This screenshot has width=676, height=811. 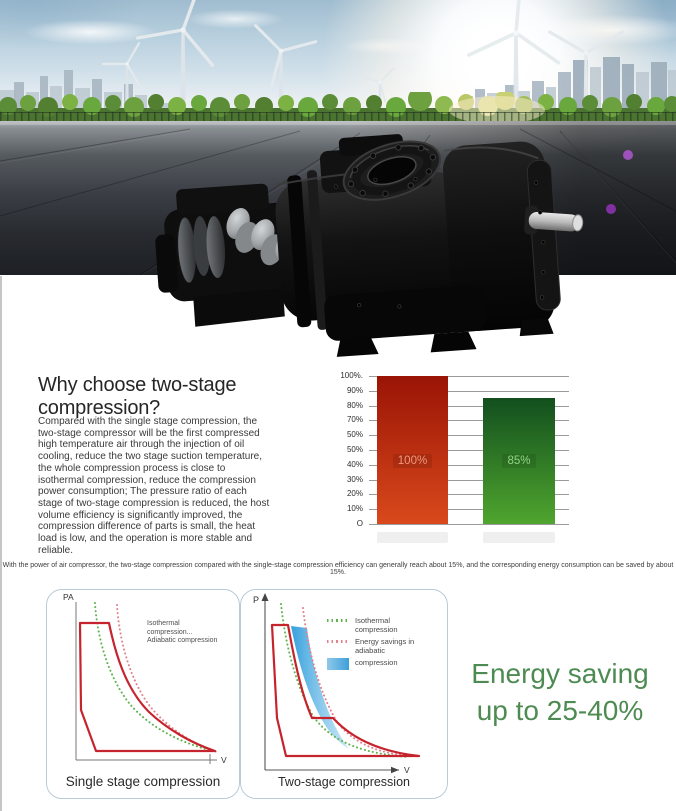 I want to click on section-heading: Why choose two-stage compression?, so click(x=137, y=396).